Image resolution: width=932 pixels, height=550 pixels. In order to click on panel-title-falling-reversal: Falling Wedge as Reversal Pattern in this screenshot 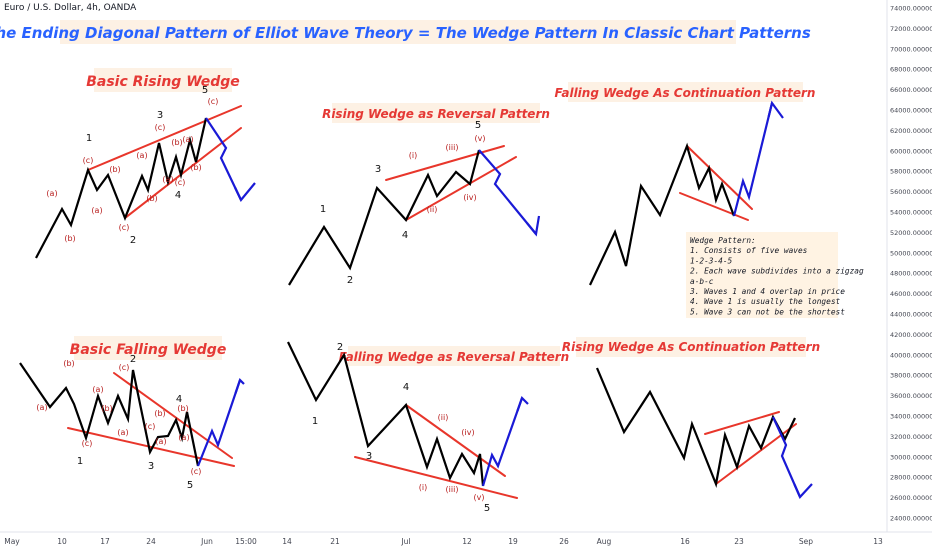, I will do `click(454, 356)`.